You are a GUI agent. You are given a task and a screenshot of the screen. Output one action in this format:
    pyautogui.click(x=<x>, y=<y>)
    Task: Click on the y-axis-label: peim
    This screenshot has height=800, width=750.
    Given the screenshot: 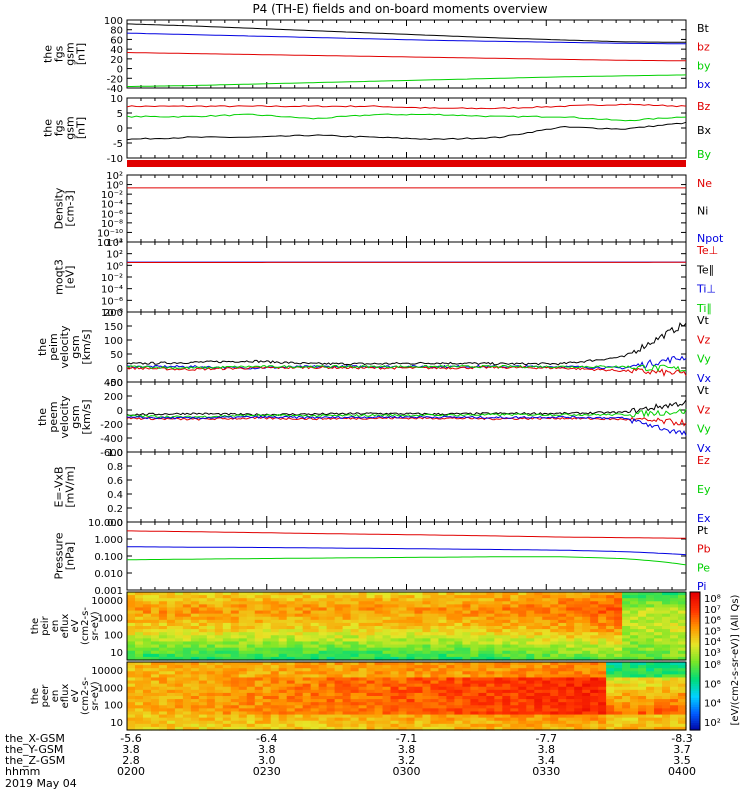 What is the action you would take?
    pyautogui.click(x=53, y=347)
    